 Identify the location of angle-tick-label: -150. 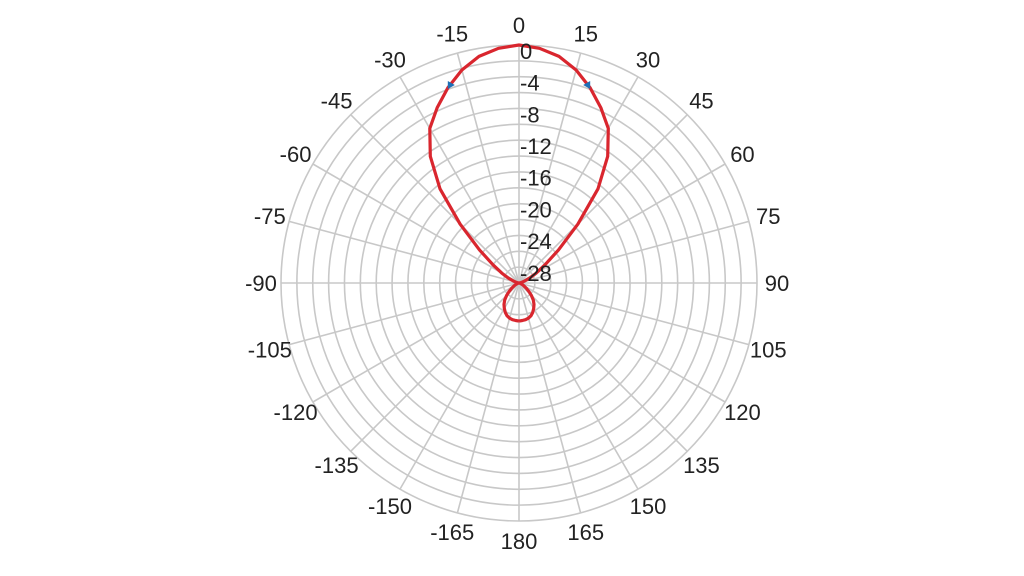
(390, 506).